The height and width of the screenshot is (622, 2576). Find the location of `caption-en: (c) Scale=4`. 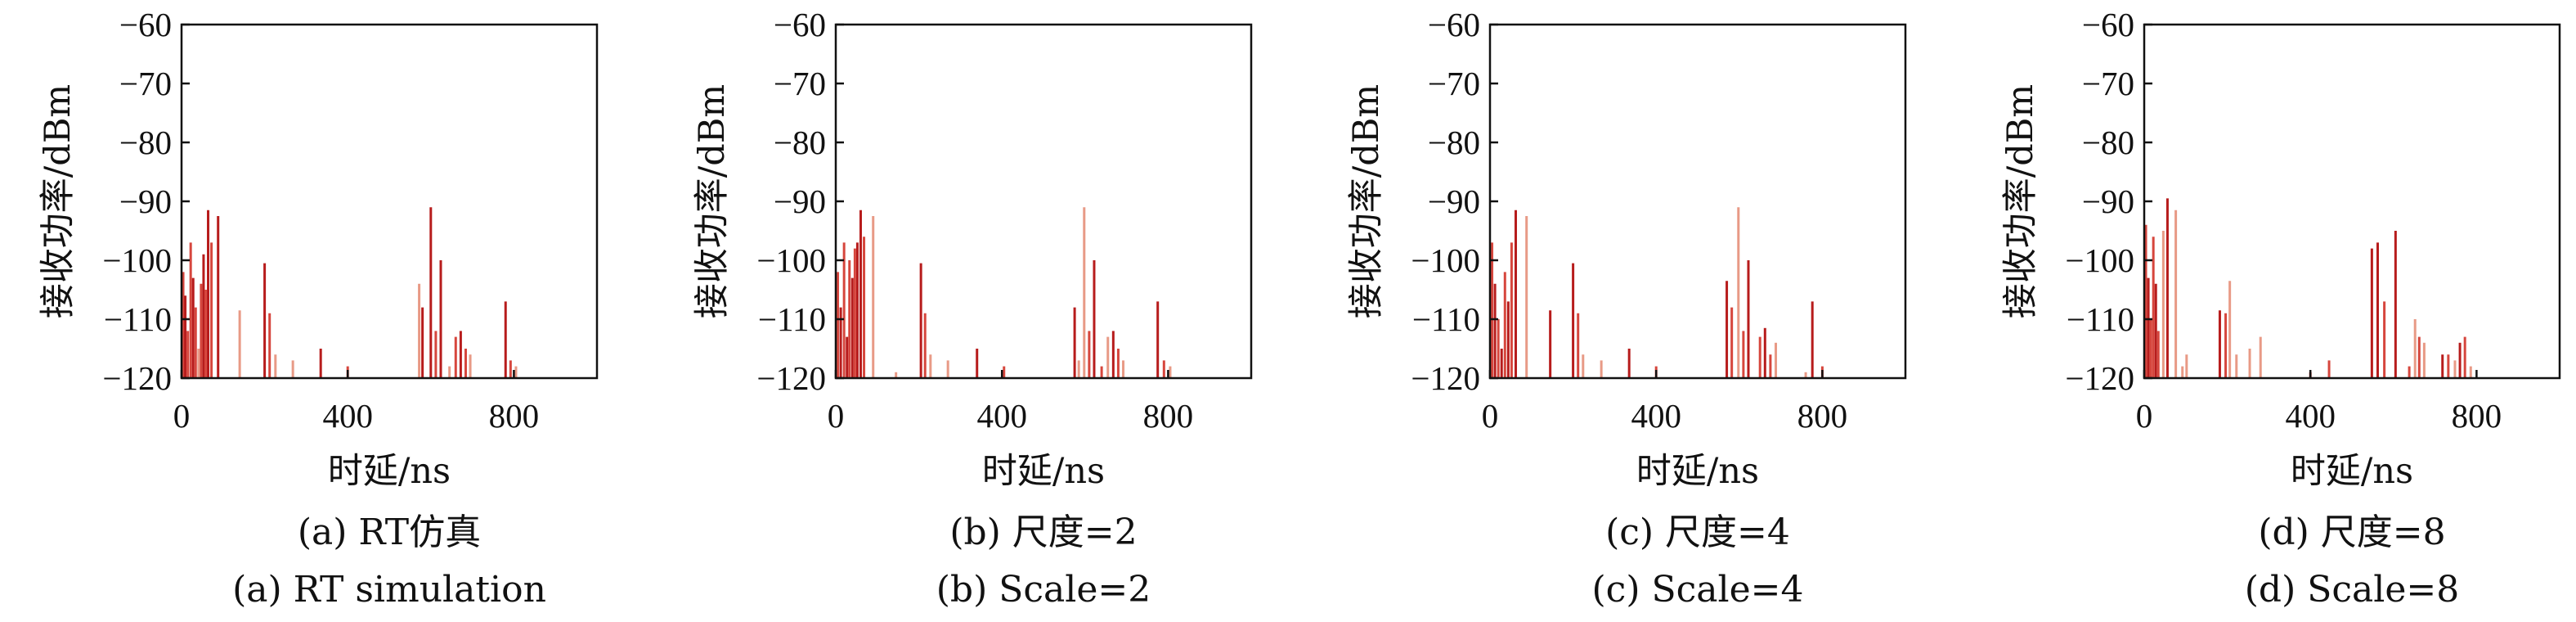

caption-en: (c) Scale=4 is located at coordinates (1698, 590).